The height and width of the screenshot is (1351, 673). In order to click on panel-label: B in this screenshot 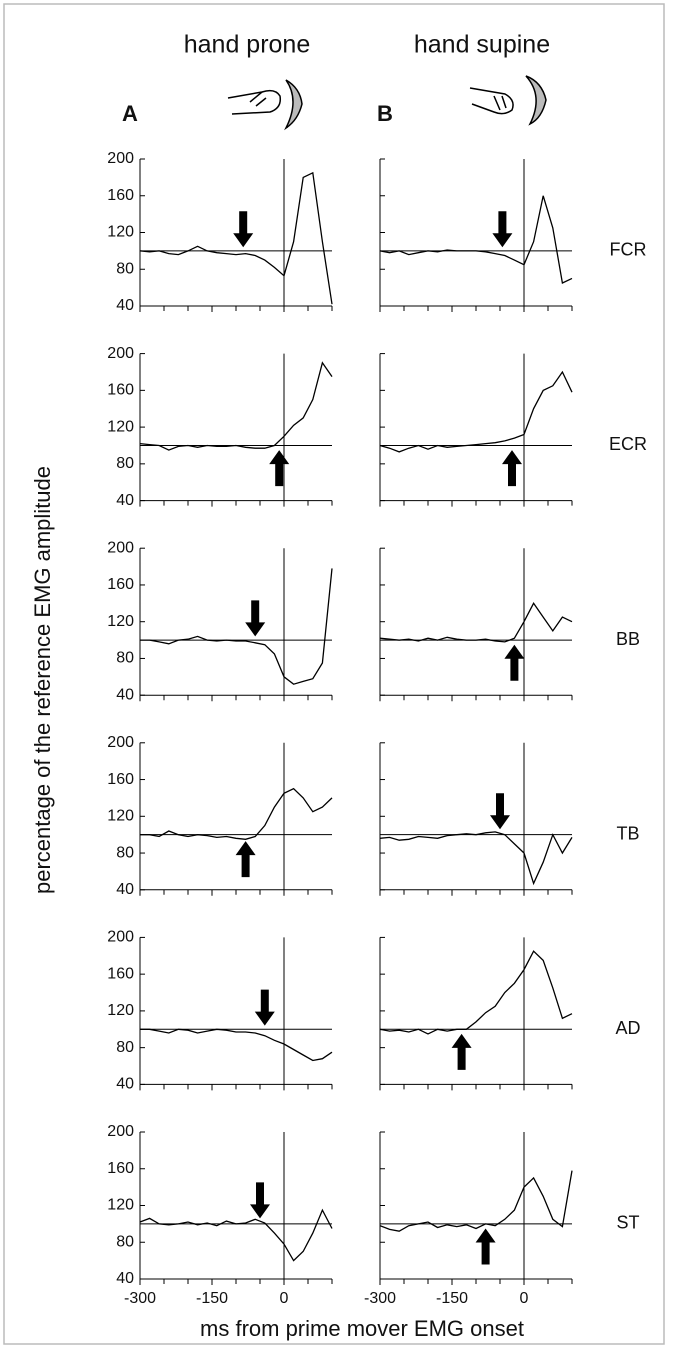, I will do `click(385, 113)`.